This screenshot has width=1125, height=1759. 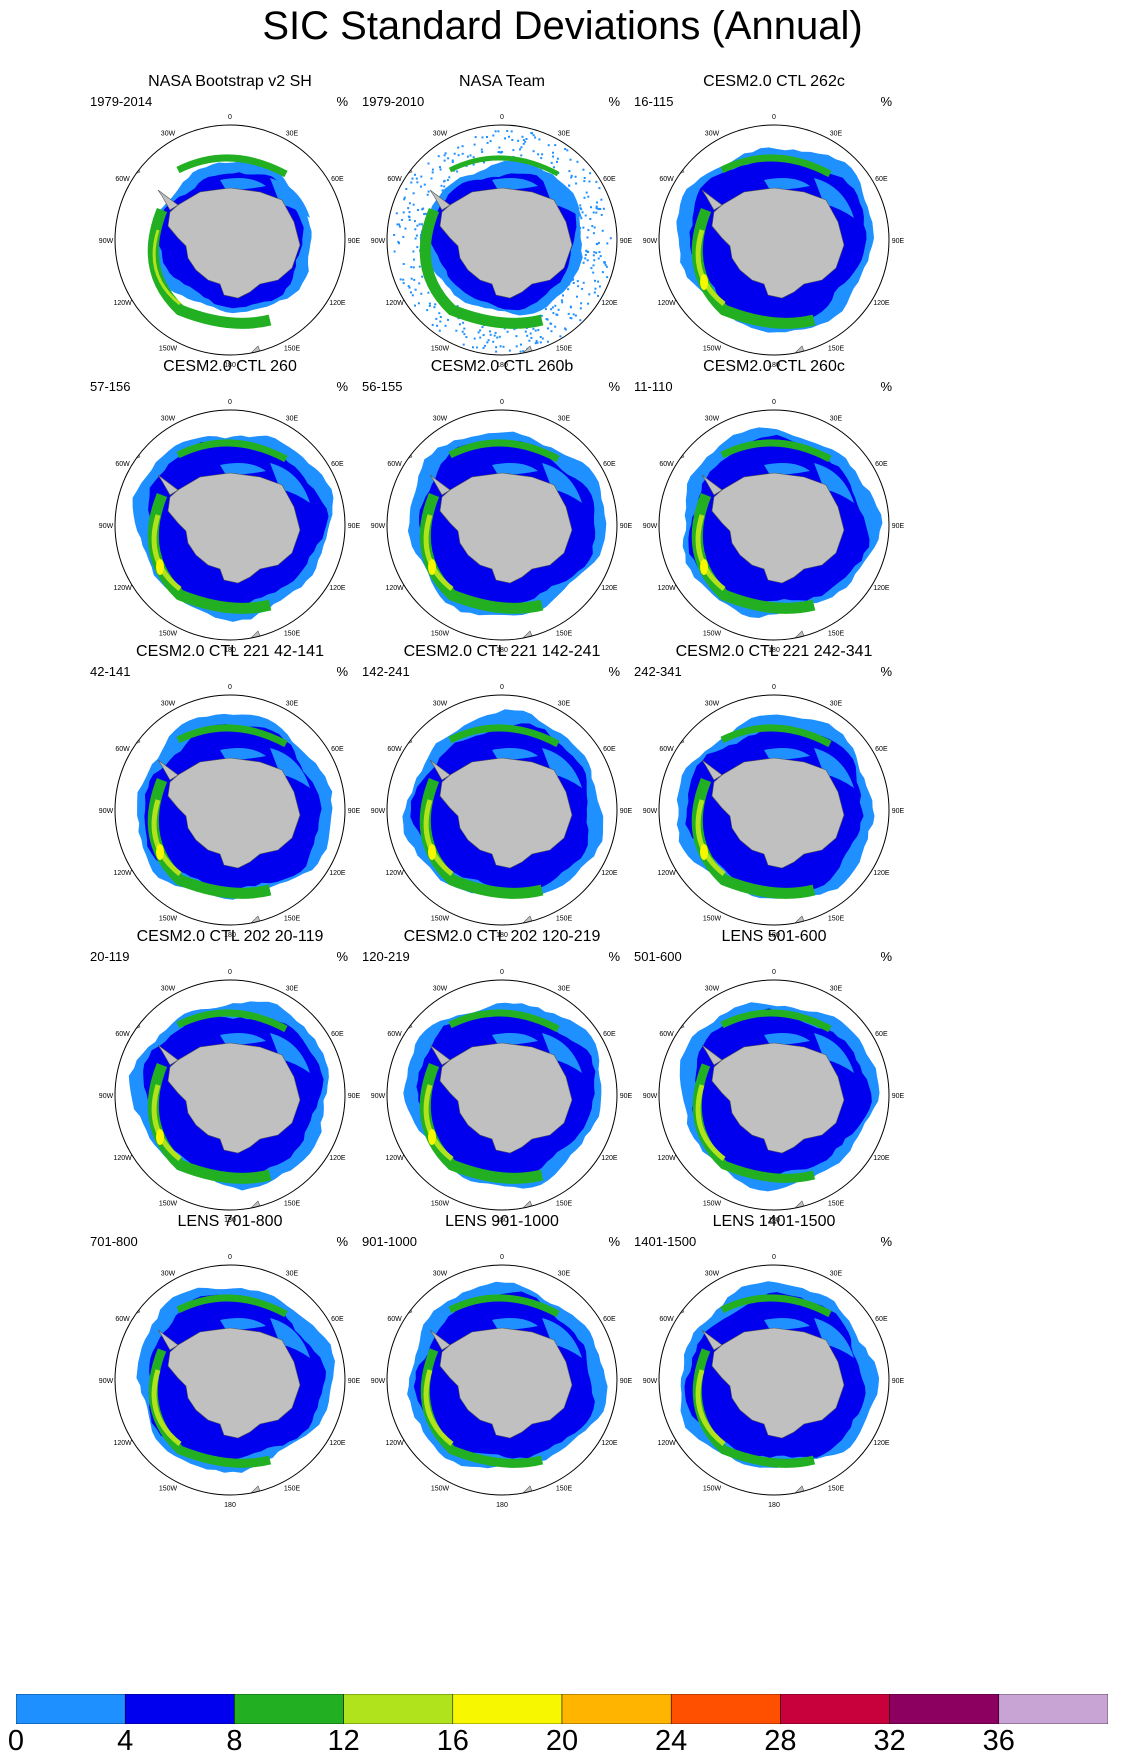 I want to click on colorbar-tick-label: 20, so click(x=562, y=1741).